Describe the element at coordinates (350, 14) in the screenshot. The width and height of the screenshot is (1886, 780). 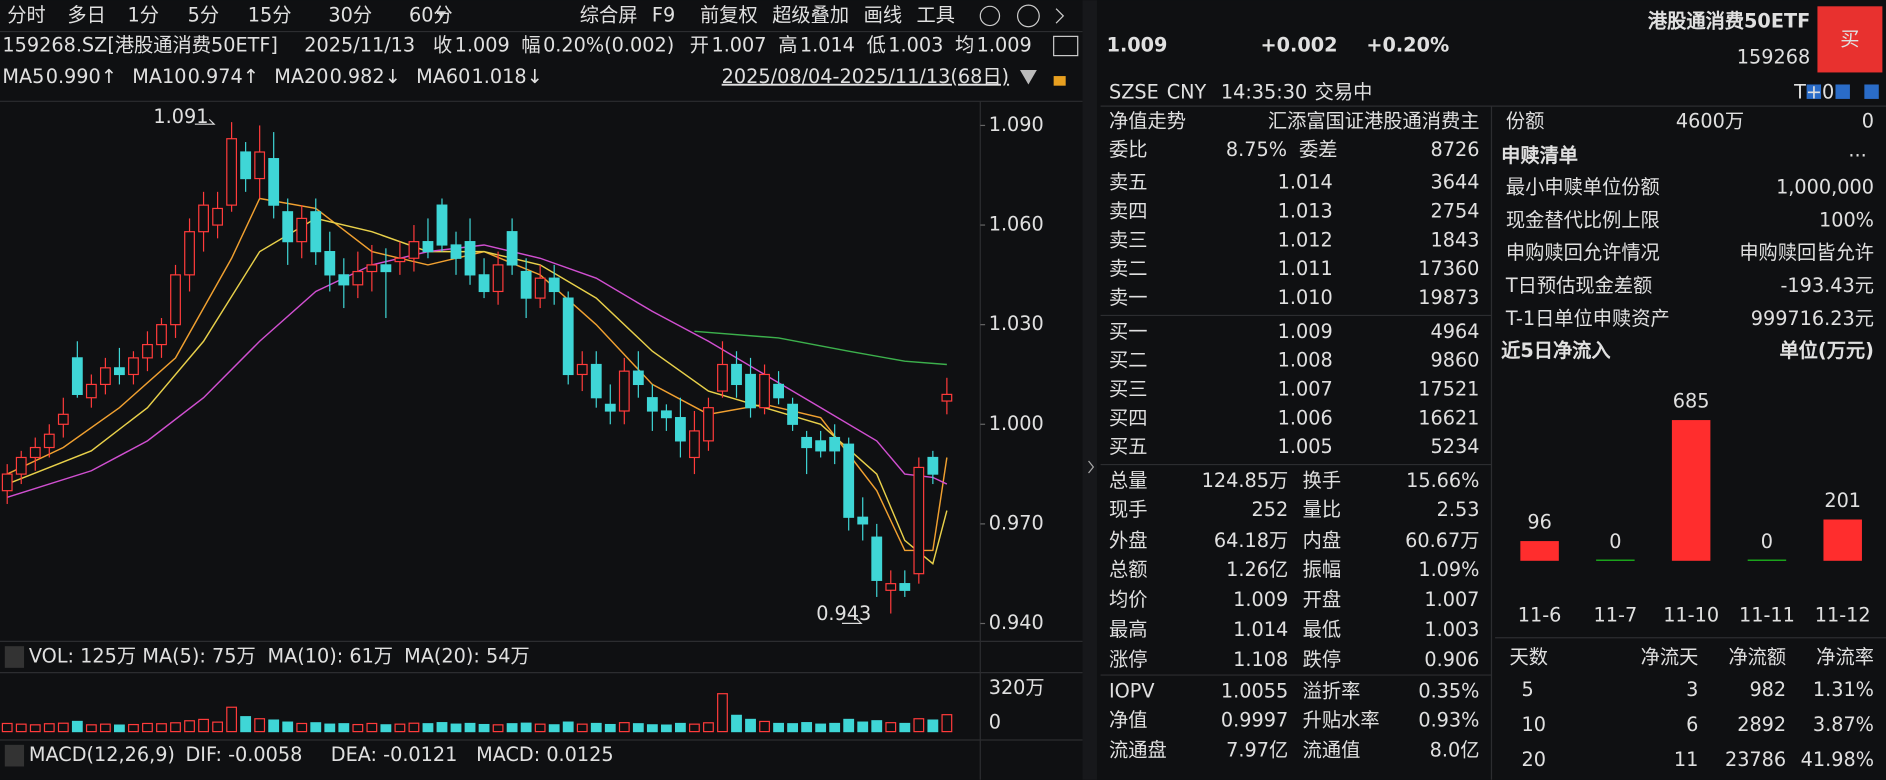
I see `period-tab: 30分` at that location.